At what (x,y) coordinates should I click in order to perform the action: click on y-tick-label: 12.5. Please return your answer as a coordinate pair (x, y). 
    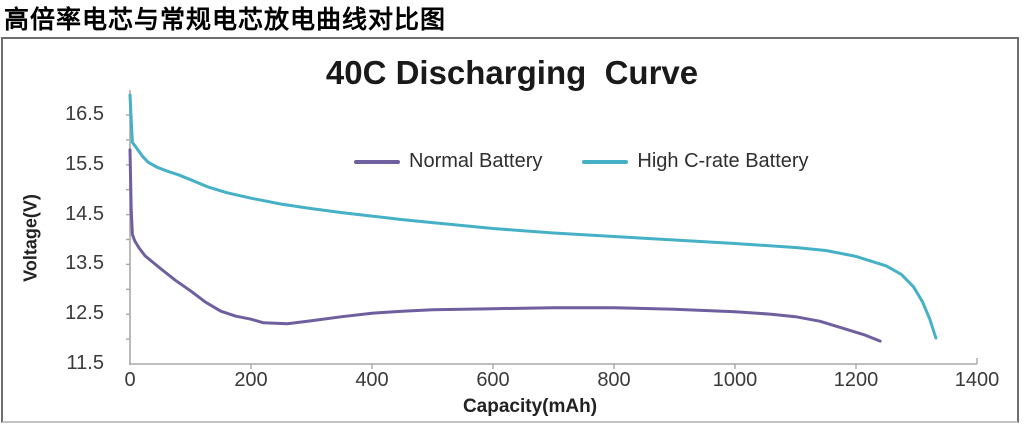
    Looking at the image, I should click on (84, 313).